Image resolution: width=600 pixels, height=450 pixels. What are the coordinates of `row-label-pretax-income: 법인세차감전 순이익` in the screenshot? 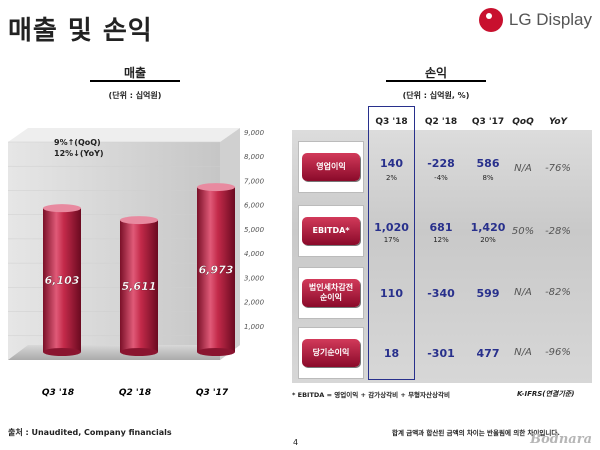 It's located at (331, 293).